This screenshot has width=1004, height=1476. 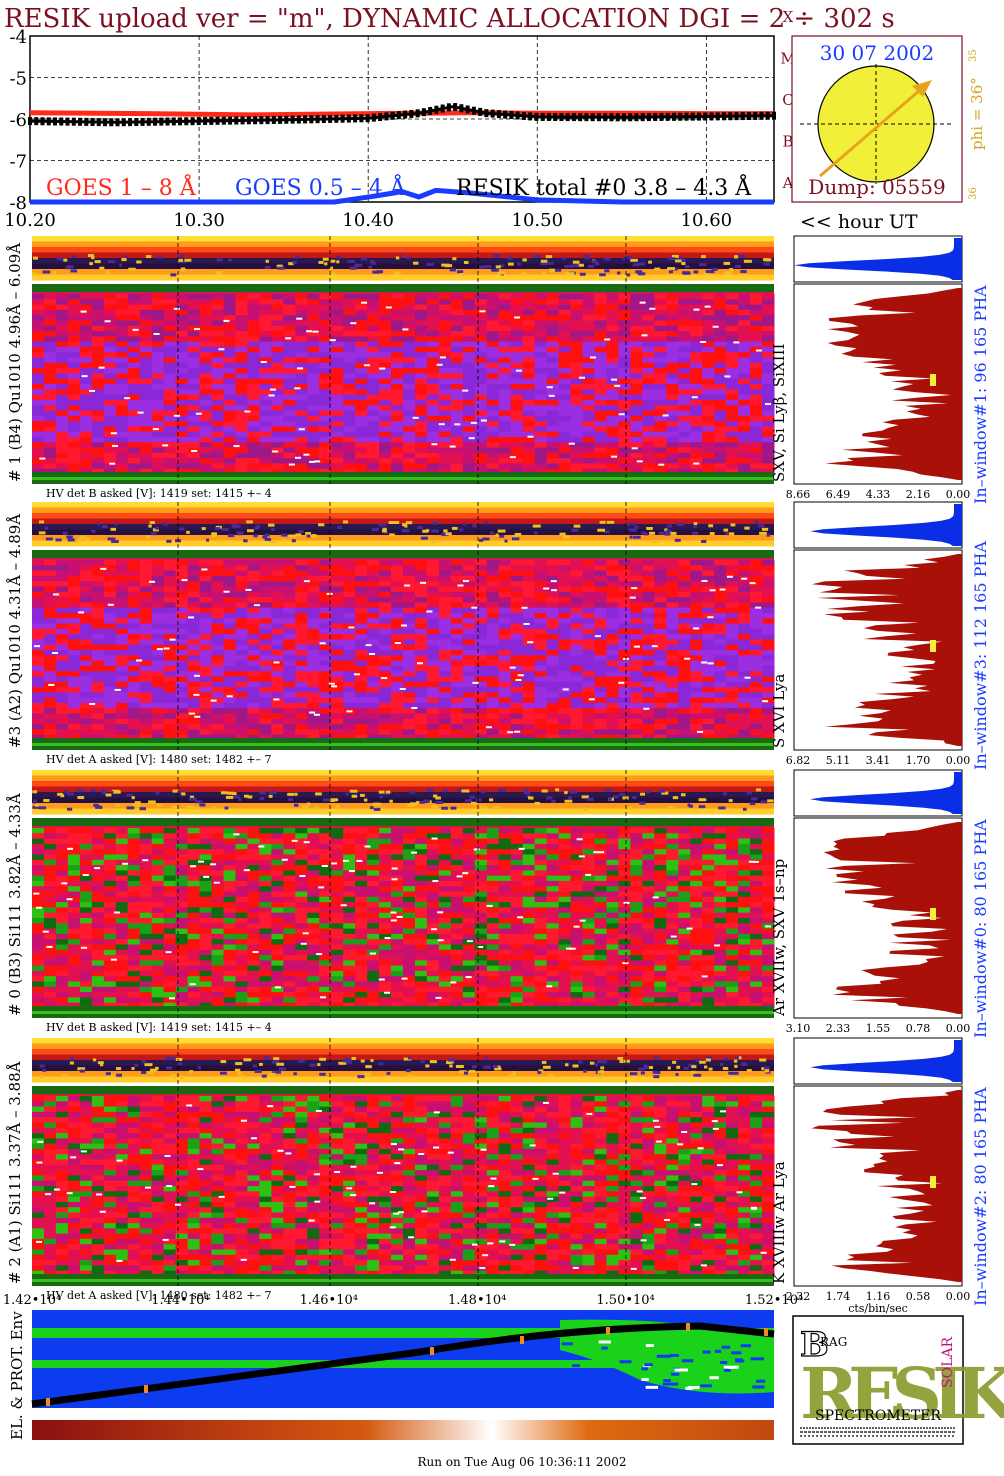 What do you see at coordinates (15, 631) in the screenshot?
I see `detector-label: #3 (A2) Qu1010 4.31Å – 4.89Å` at bounding box center [15, 631].